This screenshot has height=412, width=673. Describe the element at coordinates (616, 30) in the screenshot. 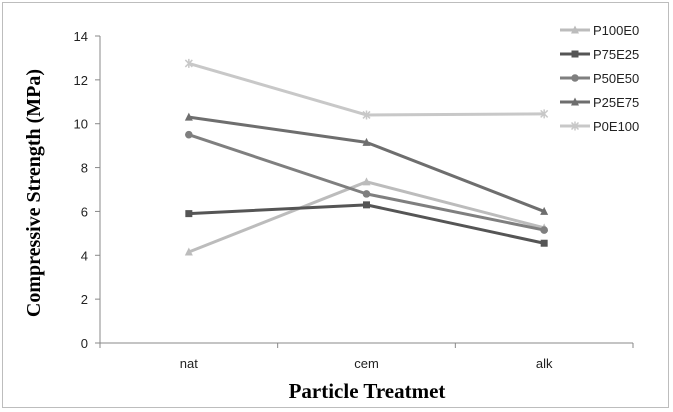

I see `legend-label: P100E0` at that location.